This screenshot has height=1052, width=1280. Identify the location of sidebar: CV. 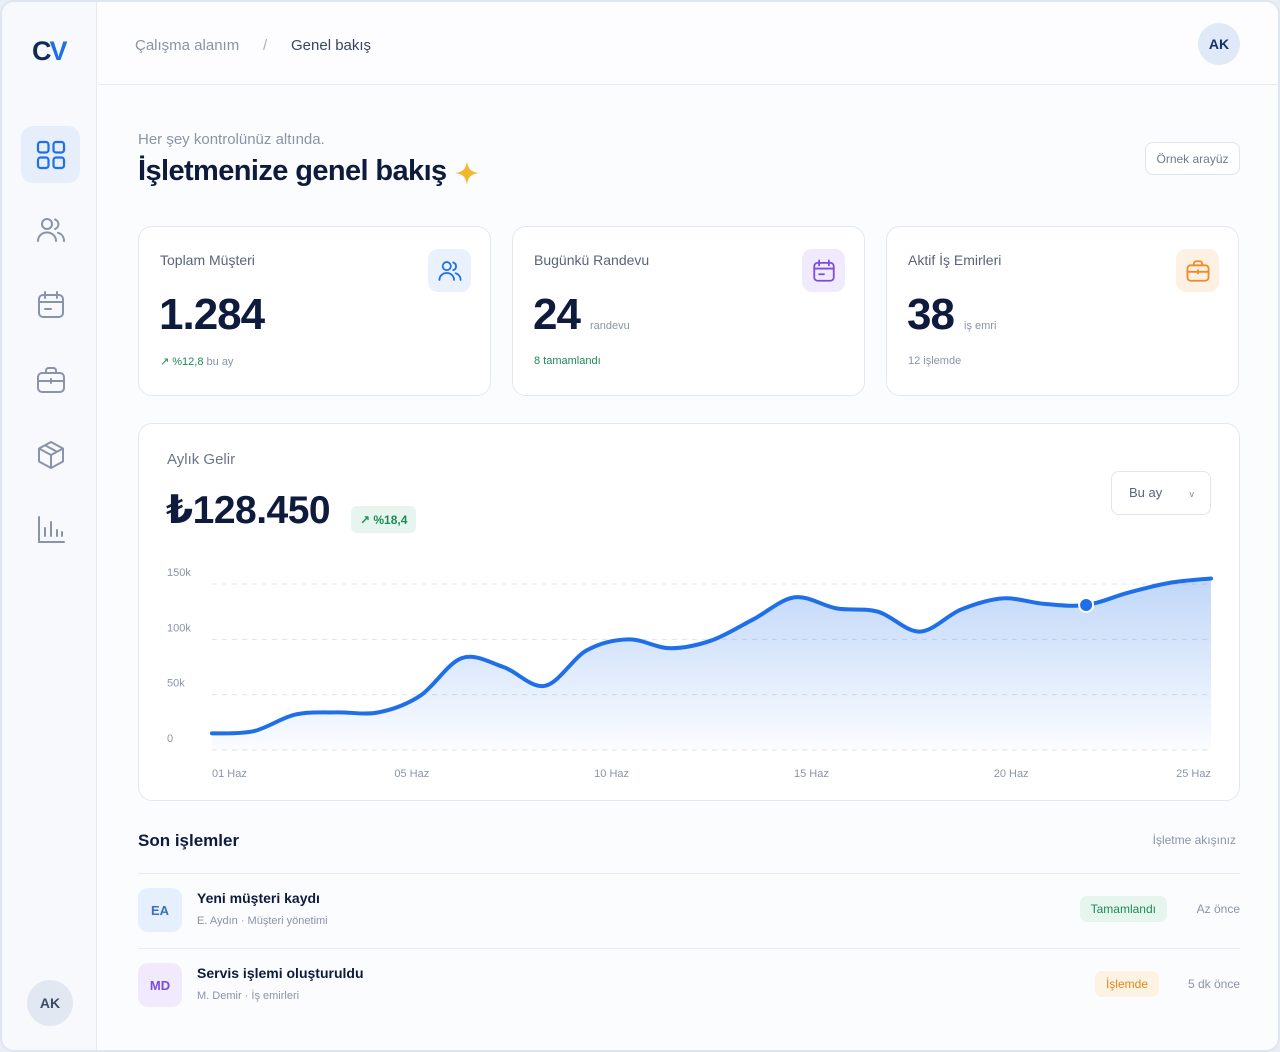
(49, 526).